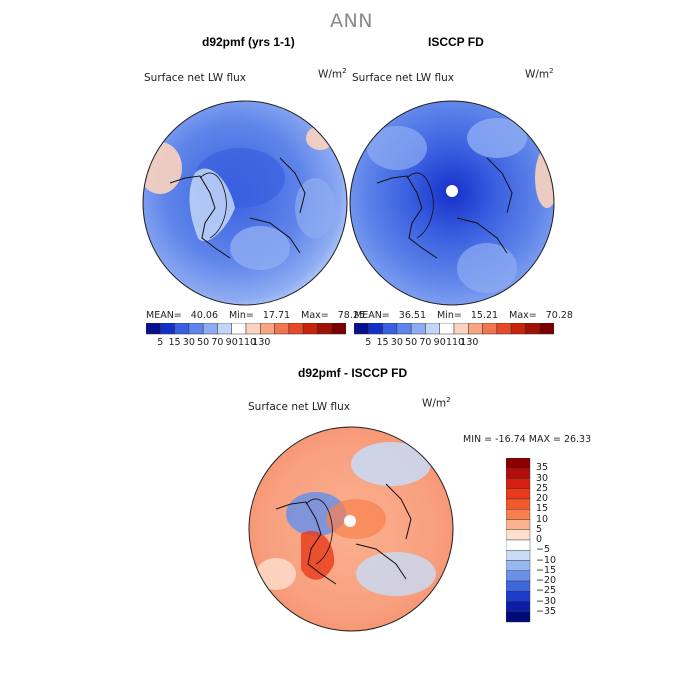 The height and width of the screenshot is (700, 700). I want to click on diff-colorbar-label: −15, so click(546, 570).